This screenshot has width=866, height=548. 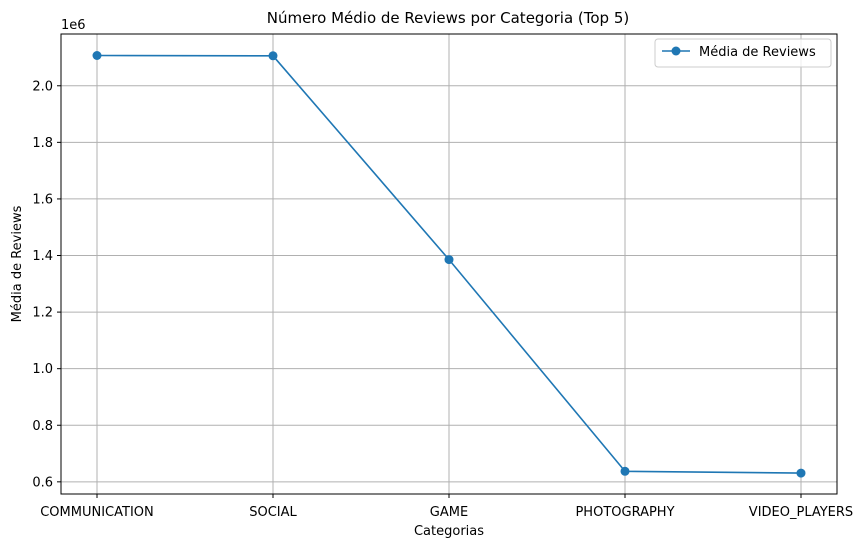 I want to click on legend: Média de Reviews, so click(x=743, y=53).